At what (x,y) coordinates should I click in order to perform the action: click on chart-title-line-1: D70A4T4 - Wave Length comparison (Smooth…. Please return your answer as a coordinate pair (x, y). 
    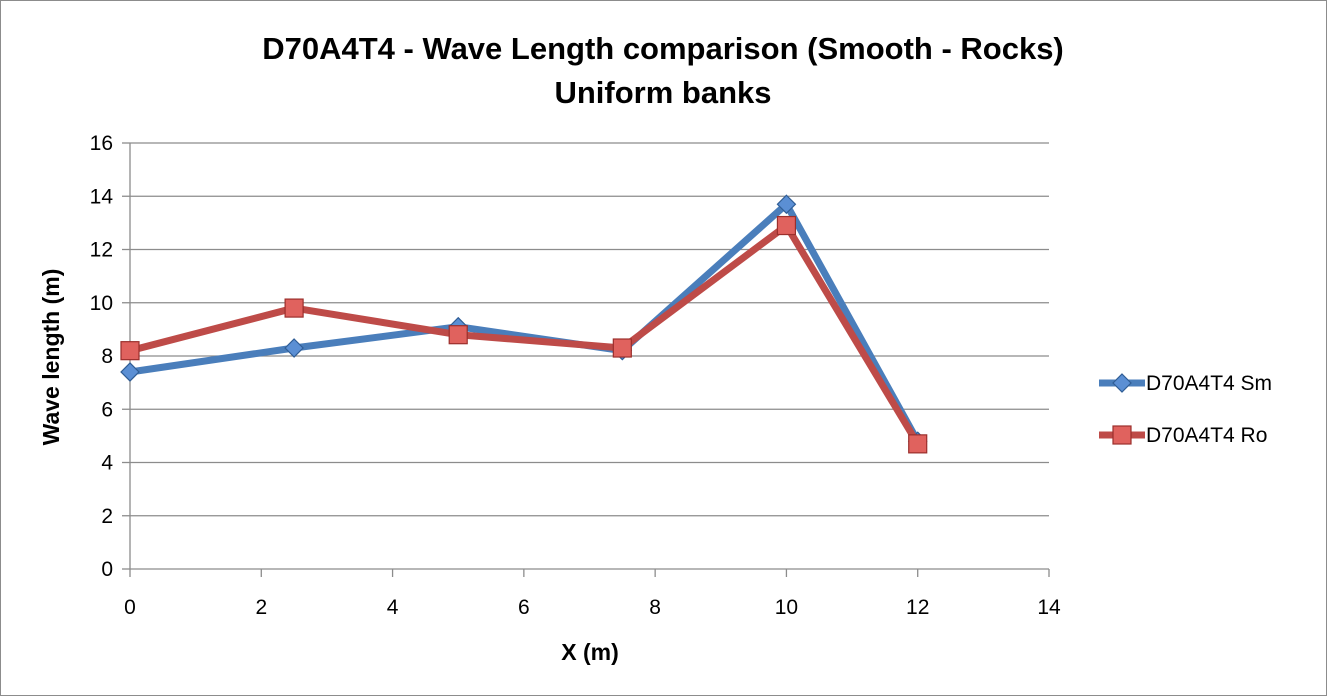
    Looking at the image, I should click on (663, 48).